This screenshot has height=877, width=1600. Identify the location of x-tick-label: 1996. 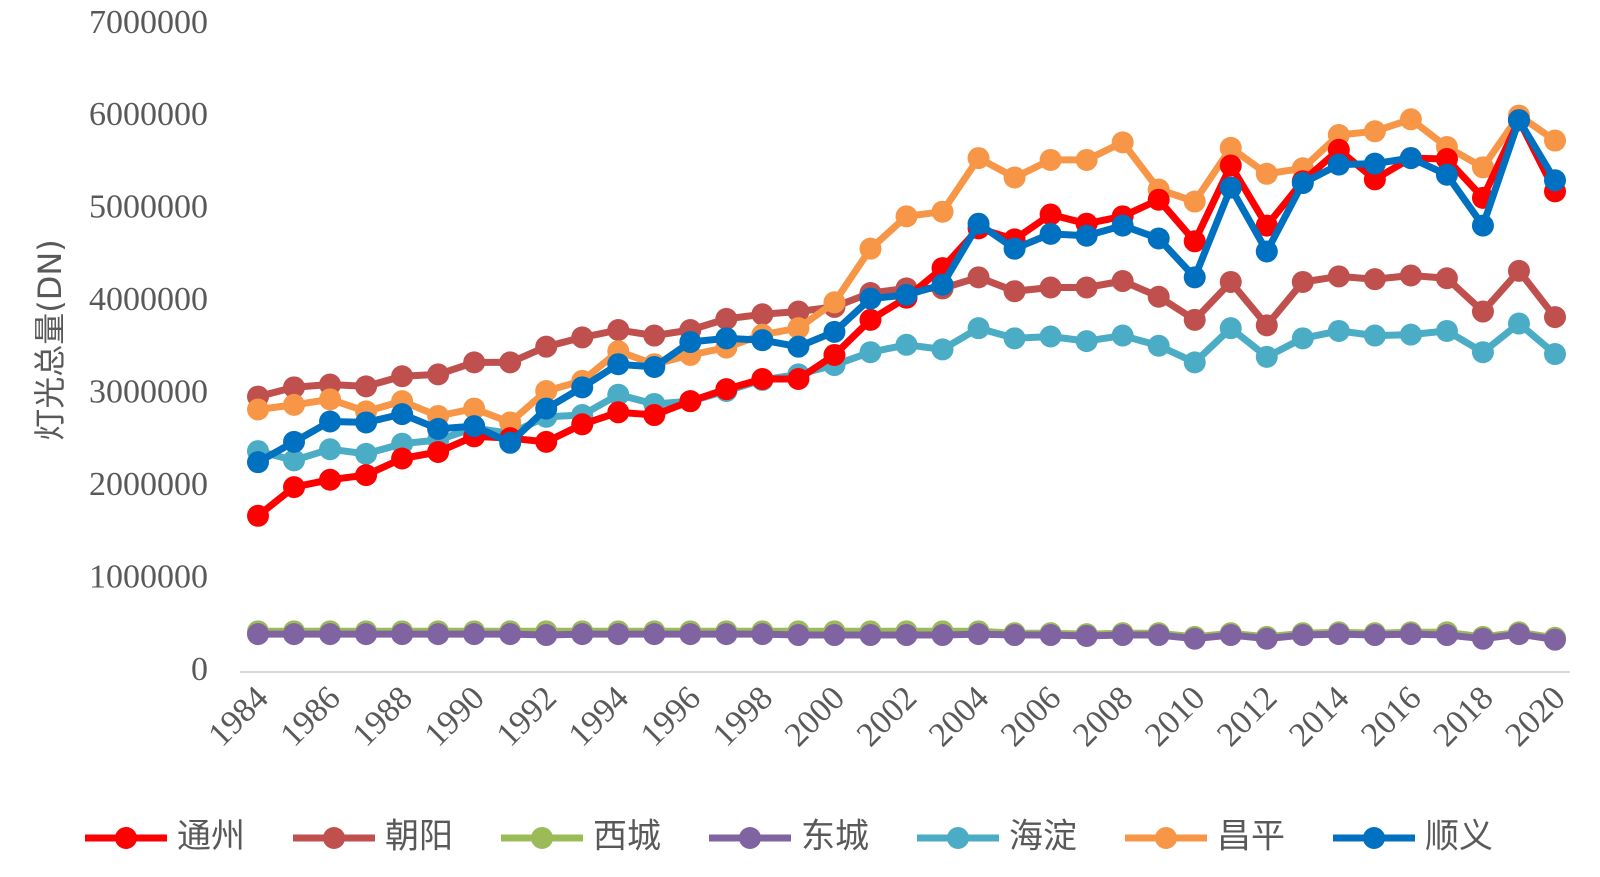
(671, 716).